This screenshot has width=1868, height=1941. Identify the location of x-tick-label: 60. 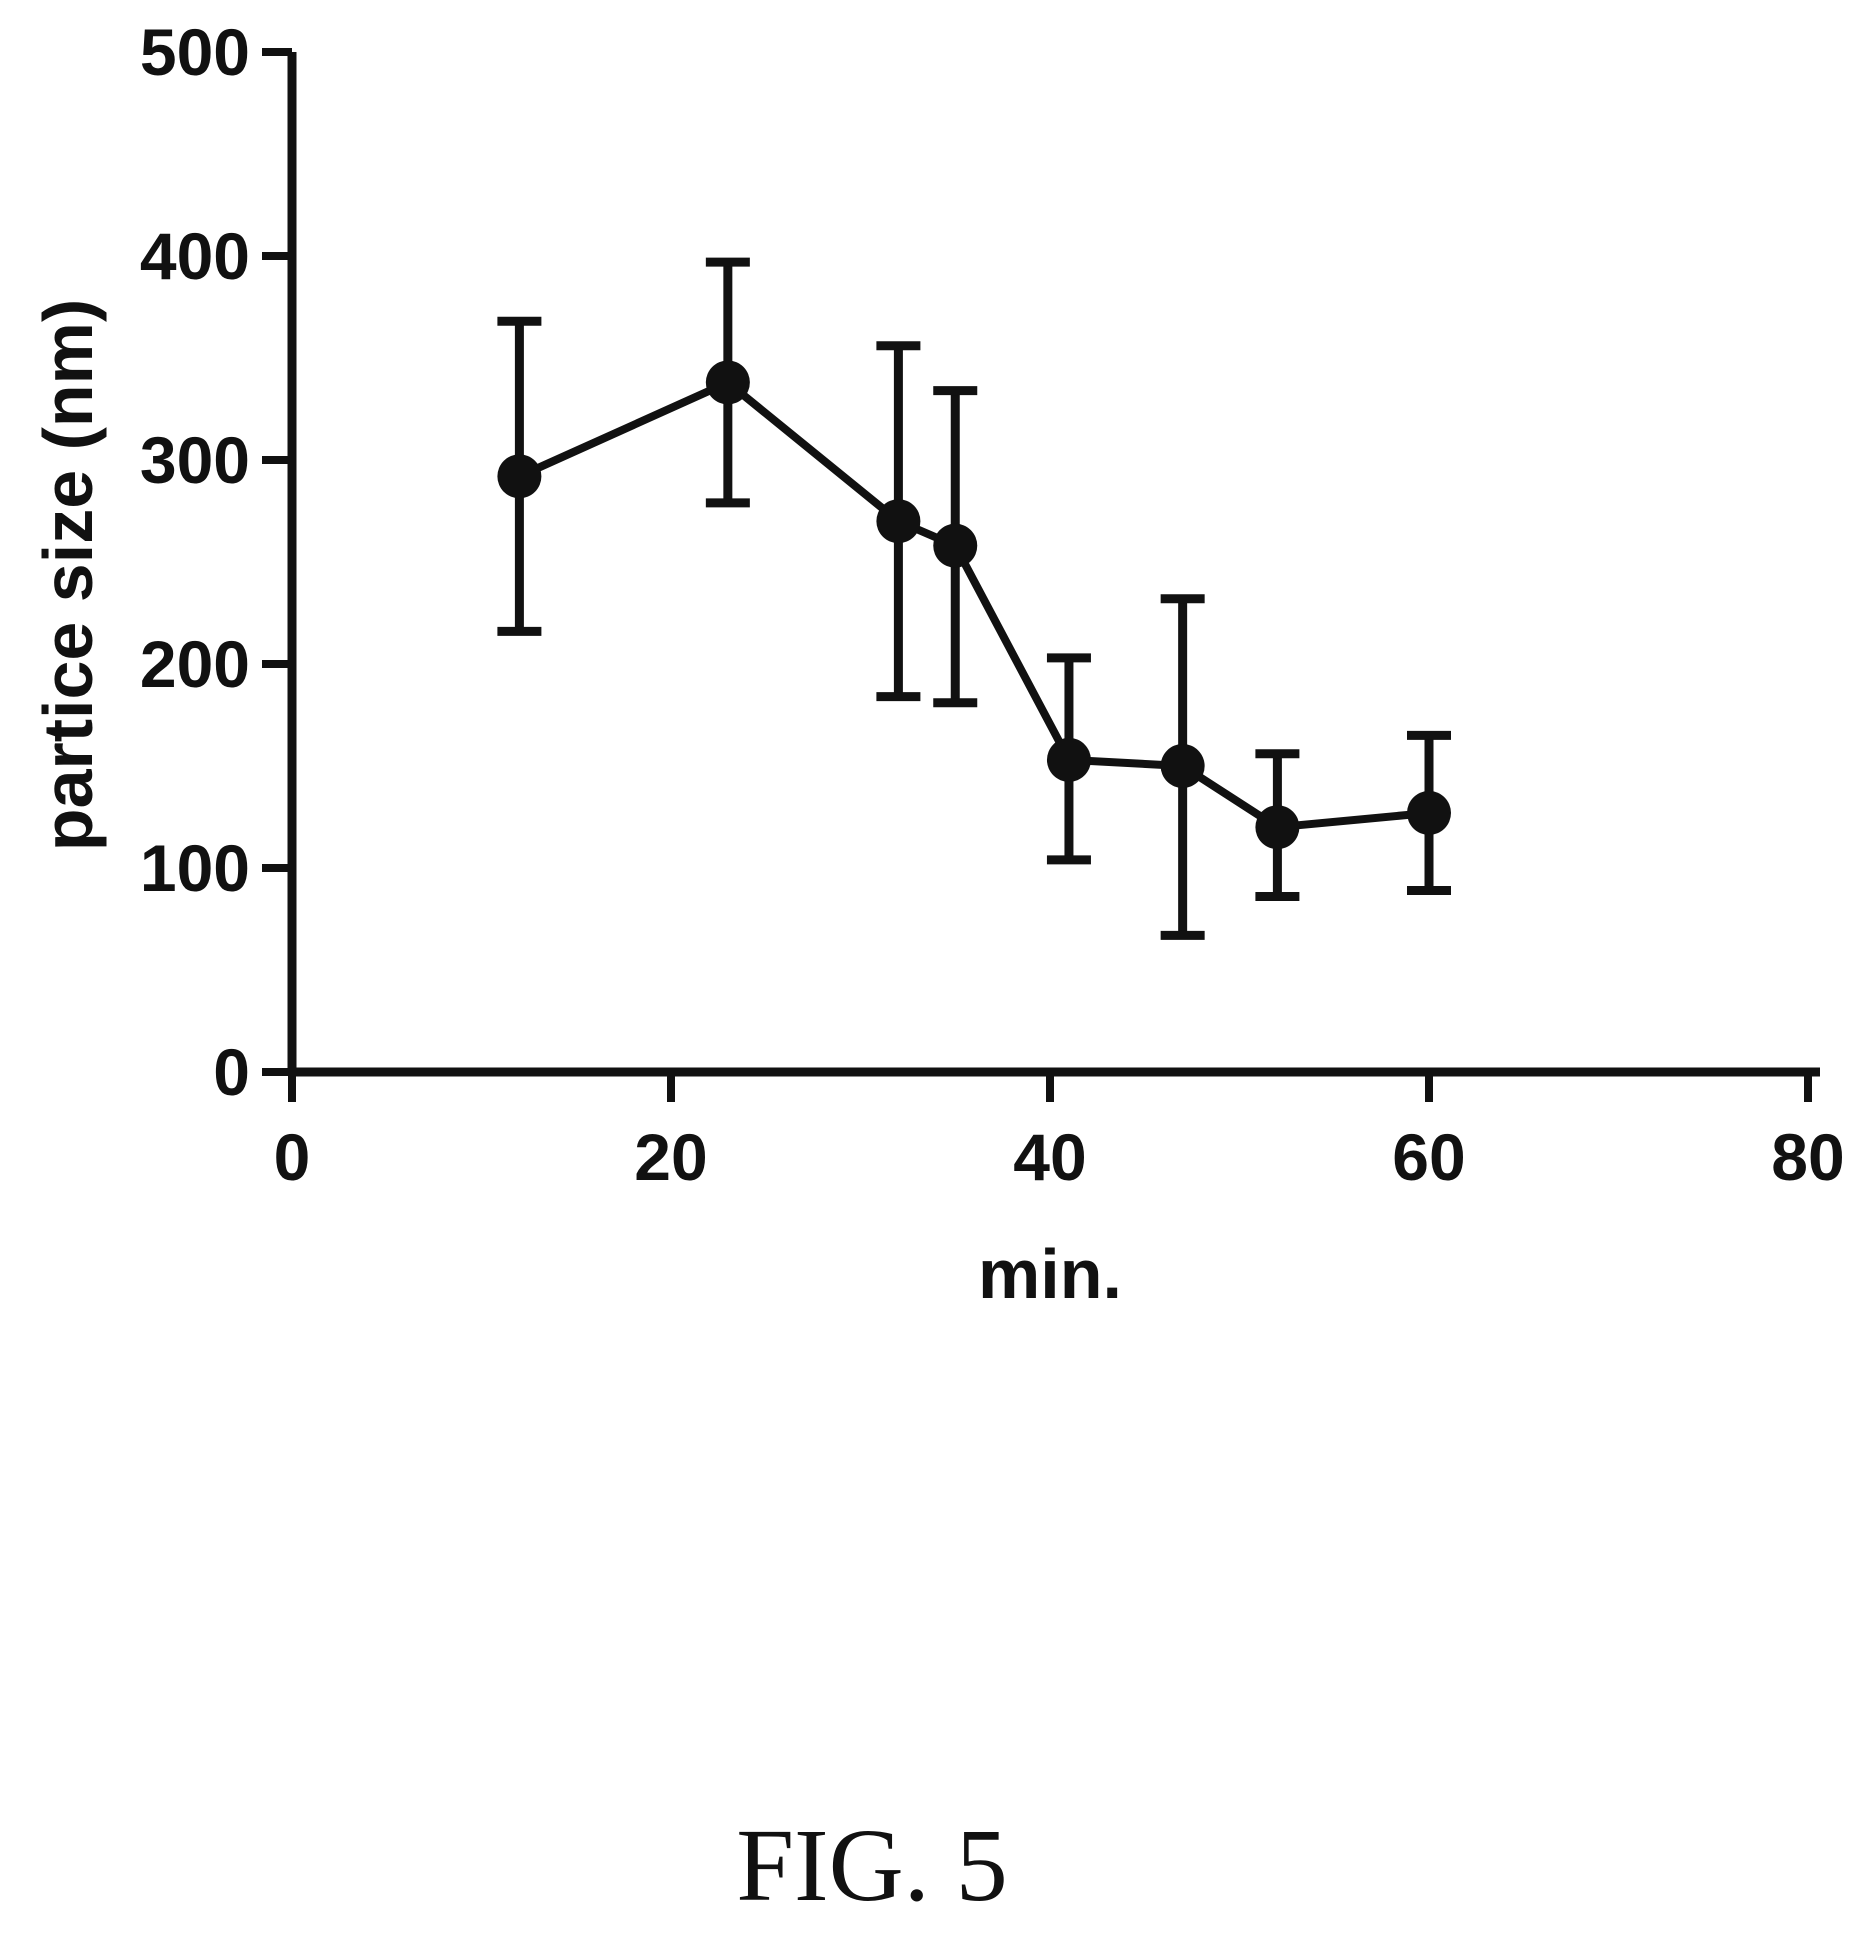
(1428, 1157).